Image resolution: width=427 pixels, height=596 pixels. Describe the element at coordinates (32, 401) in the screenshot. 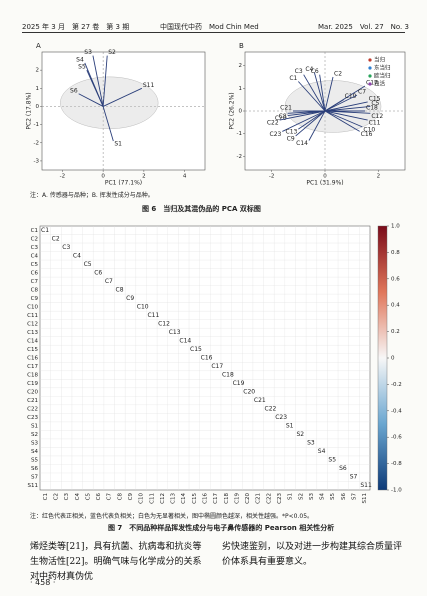

I see `row-label: C21` at that location.